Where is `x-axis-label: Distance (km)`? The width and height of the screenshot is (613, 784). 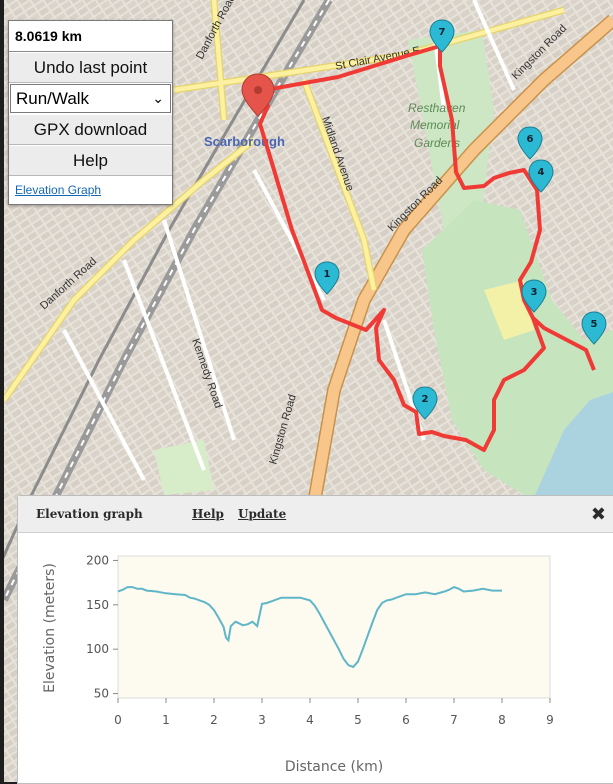 x-axis-label: Distance (km) is located at coordinates (334, 767).